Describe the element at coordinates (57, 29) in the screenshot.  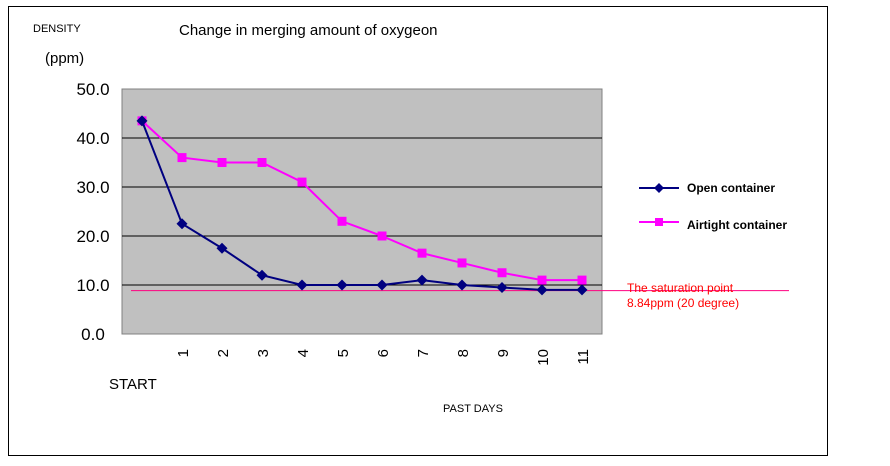
I see `y-axis-label-line1: DENSITY` at that location.